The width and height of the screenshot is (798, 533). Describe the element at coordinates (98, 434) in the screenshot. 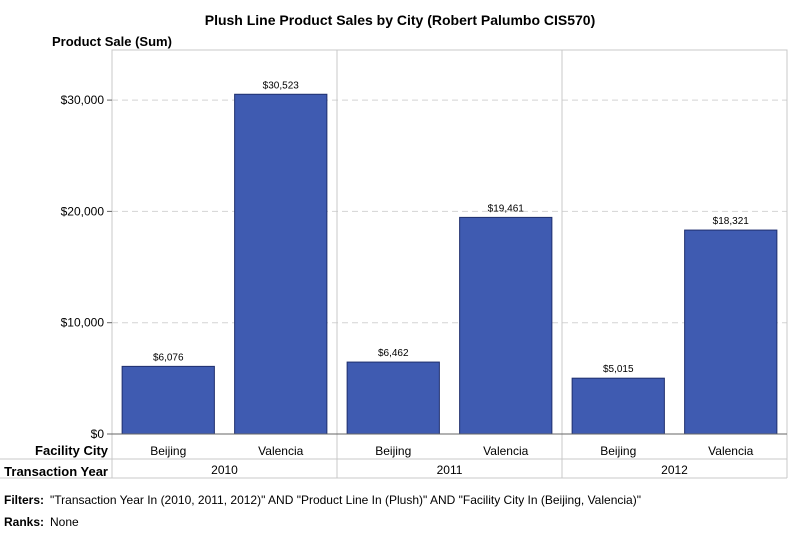

I see `y-tick-label: $0` at that location.